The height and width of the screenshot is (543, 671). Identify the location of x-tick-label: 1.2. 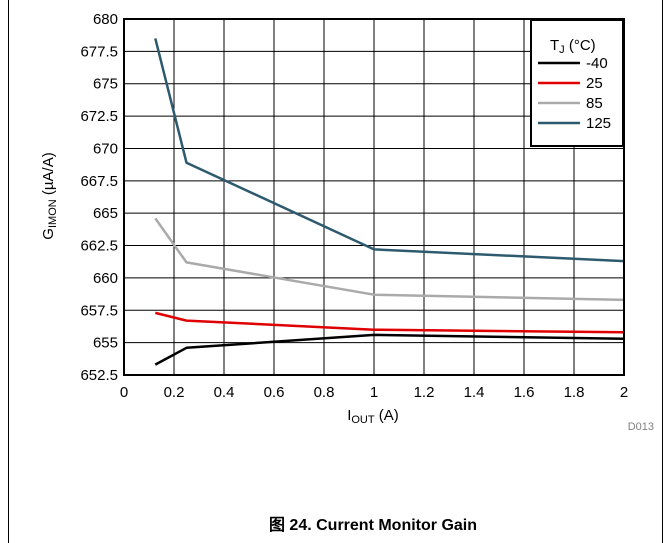
(424, 392).